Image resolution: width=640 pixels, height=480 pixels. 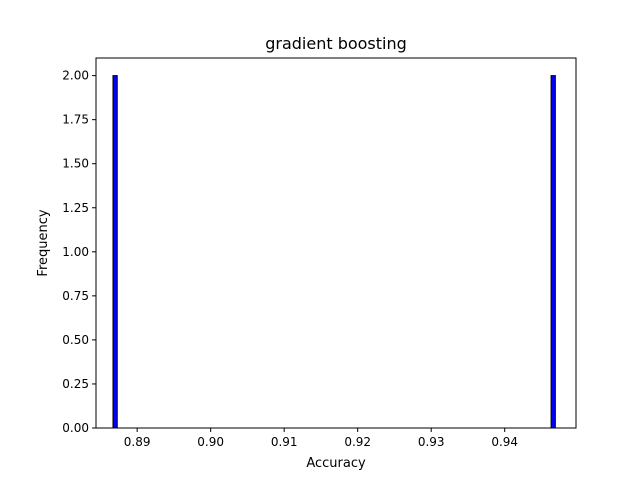 I want to click on chart-title: gradient boosting, so click(x=336, y=43).